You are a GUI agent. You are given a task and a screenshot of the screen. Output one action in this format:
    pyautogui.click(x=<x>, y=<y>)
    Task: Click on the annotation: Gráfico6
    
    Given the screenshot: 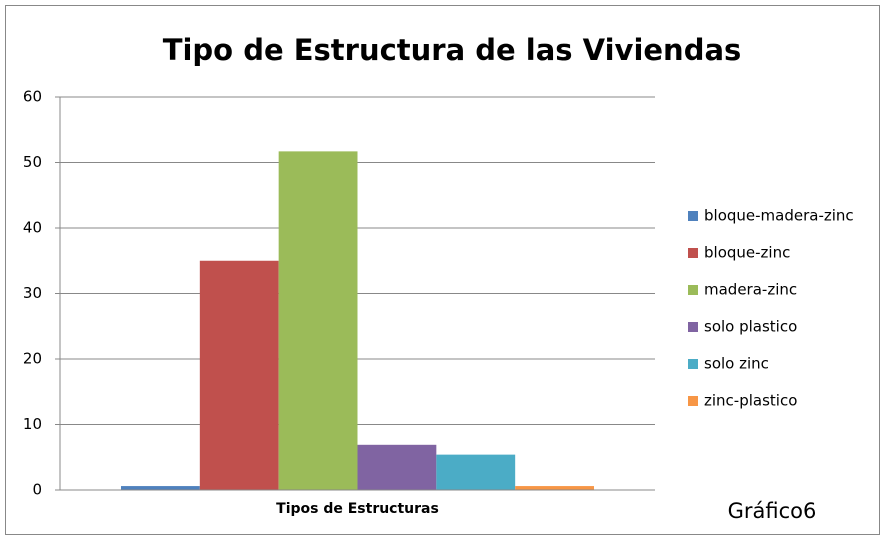 What is the action you would take?
    pyautogui.click(x=772, y=511)
    